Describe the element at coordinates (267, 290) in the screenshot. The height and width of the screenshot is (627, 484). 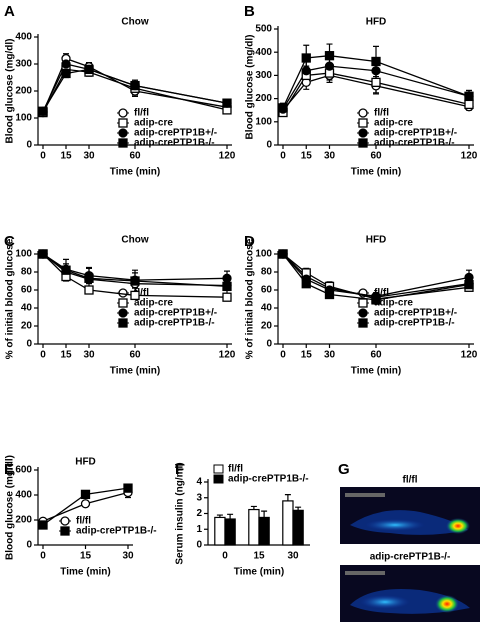
I see `y-tick-label: 60` at that location.